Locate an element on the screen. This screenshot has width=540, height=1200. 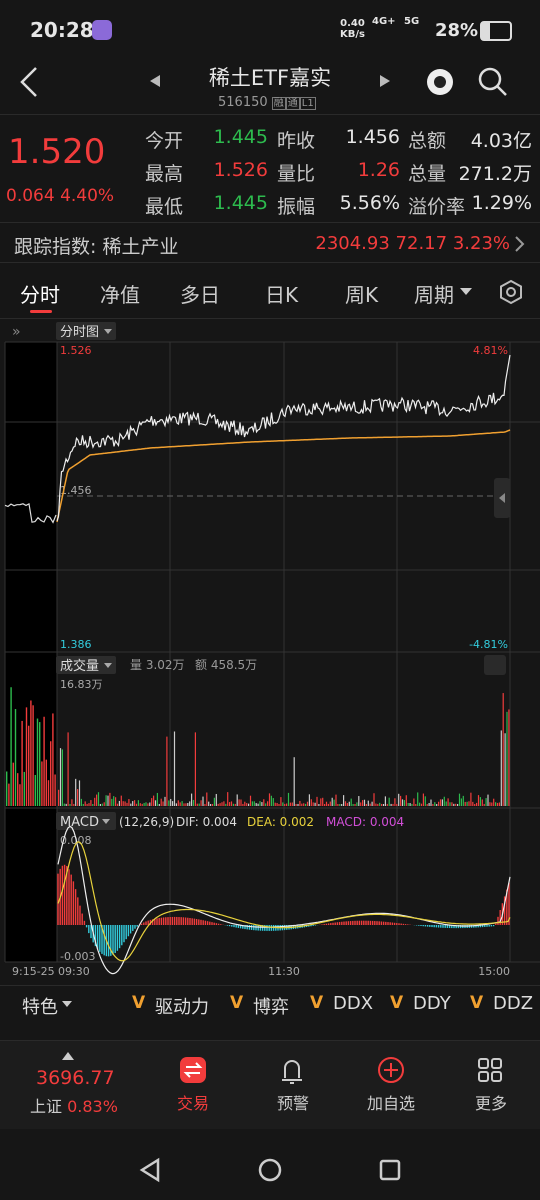
stat-label: 最高 is located at coordinates (164, 174).